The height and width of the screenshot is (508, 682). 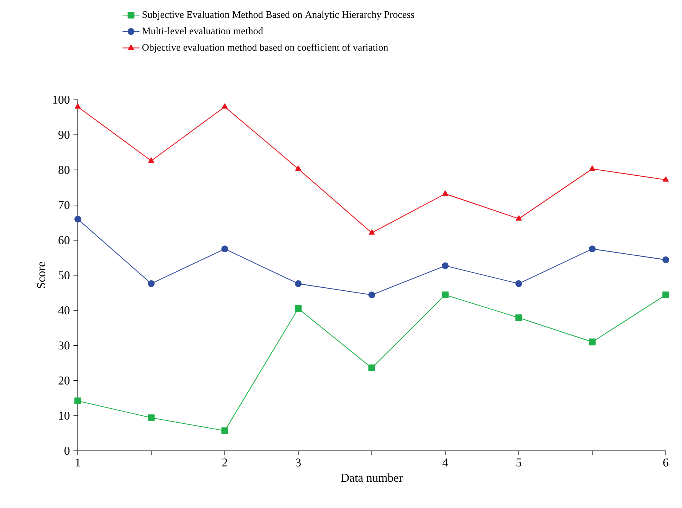 What do you see at coordinates (64, 275) in the screenshot?
I see `y-tick-label: 50` at bounding box center [64, 275].